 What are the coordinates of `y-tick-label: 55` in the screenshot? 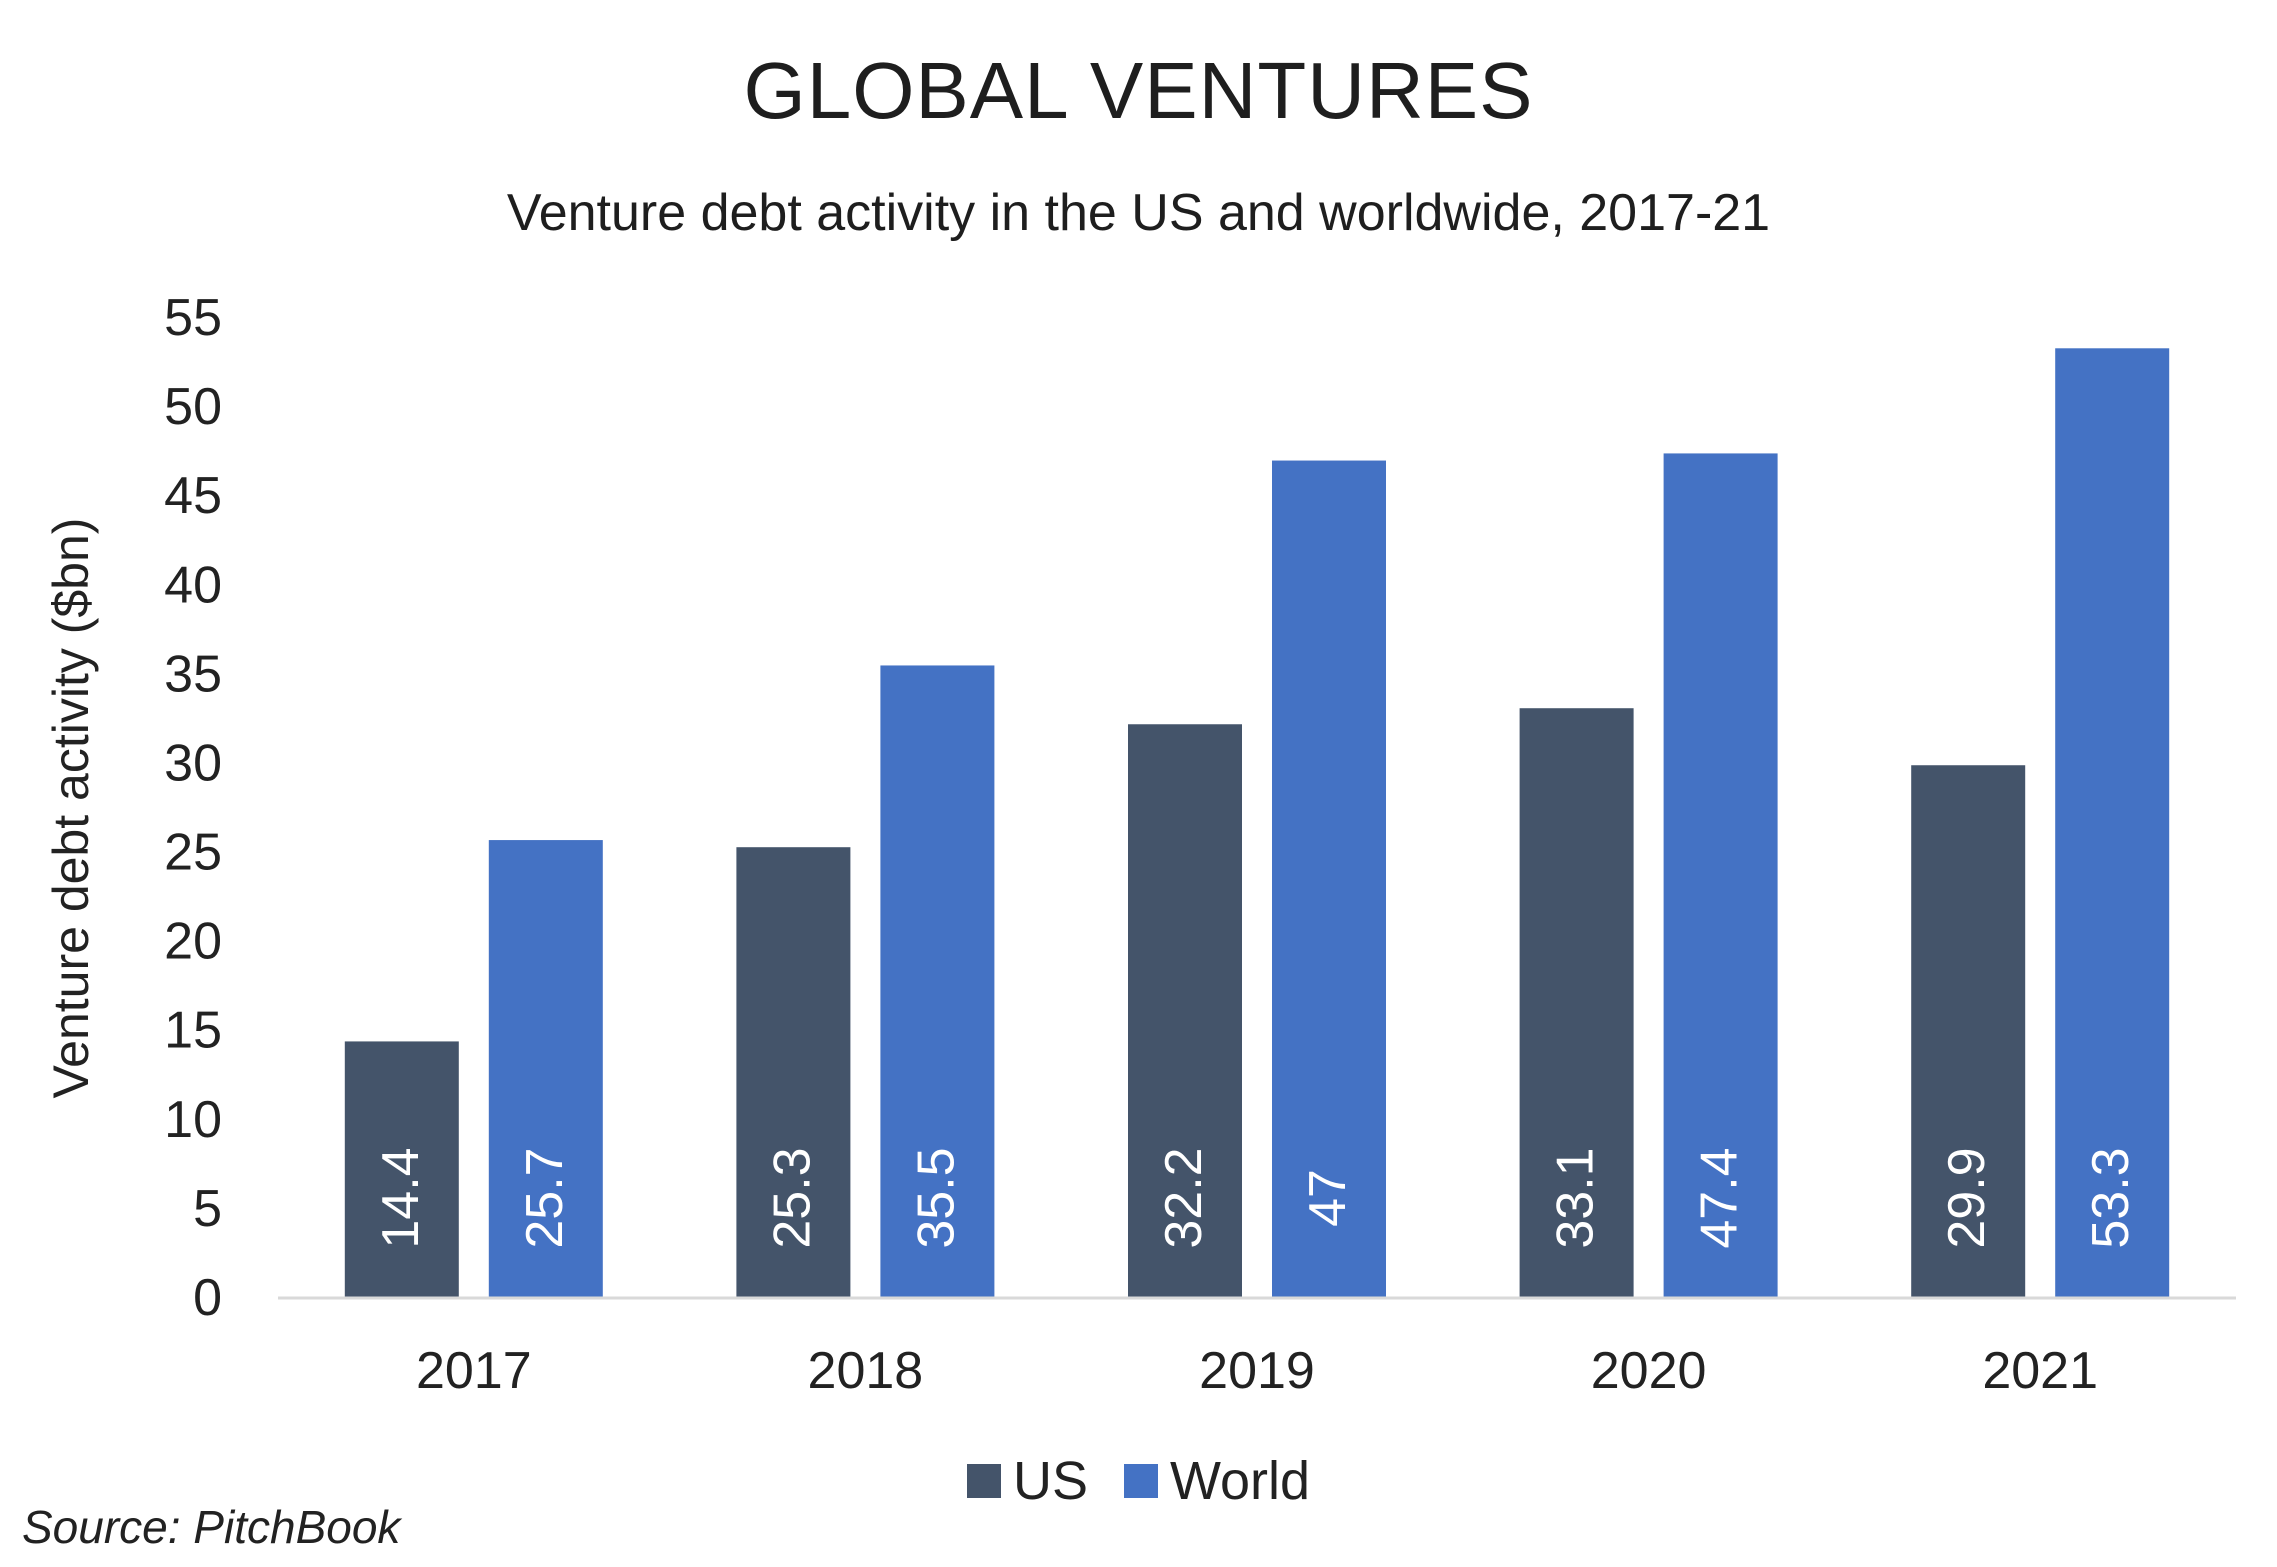 It's located at (193, 318).